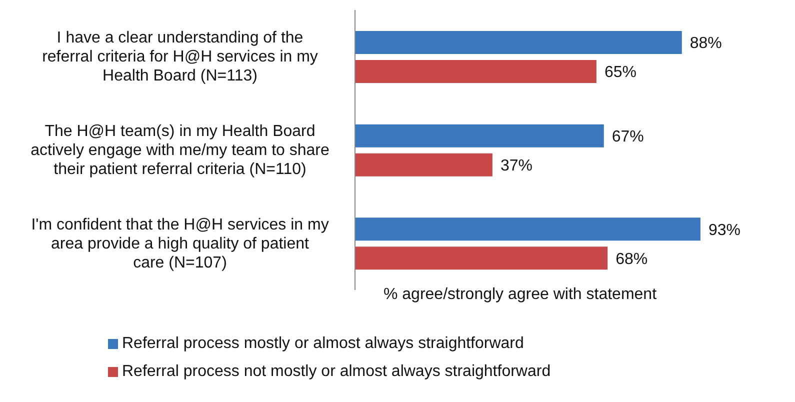  What do you see at coordinates (336, 372) in the screenshot?
I see `legend-label: Referral process not mostly or almost always straightforward` at bounding box center [336, 372].